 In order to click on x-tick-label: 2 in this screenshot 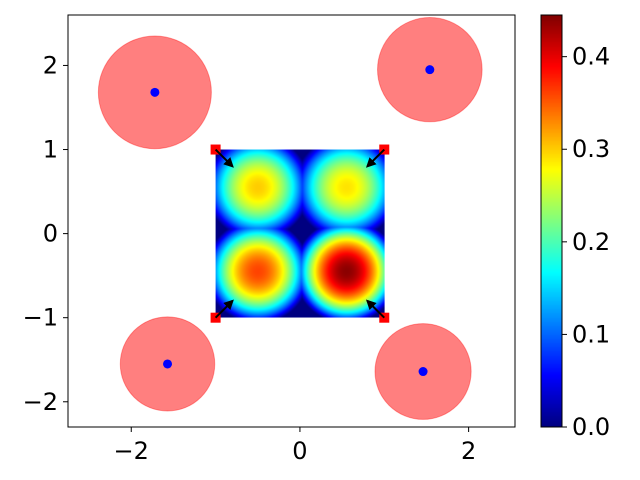, I will do `click(468, 451)`.